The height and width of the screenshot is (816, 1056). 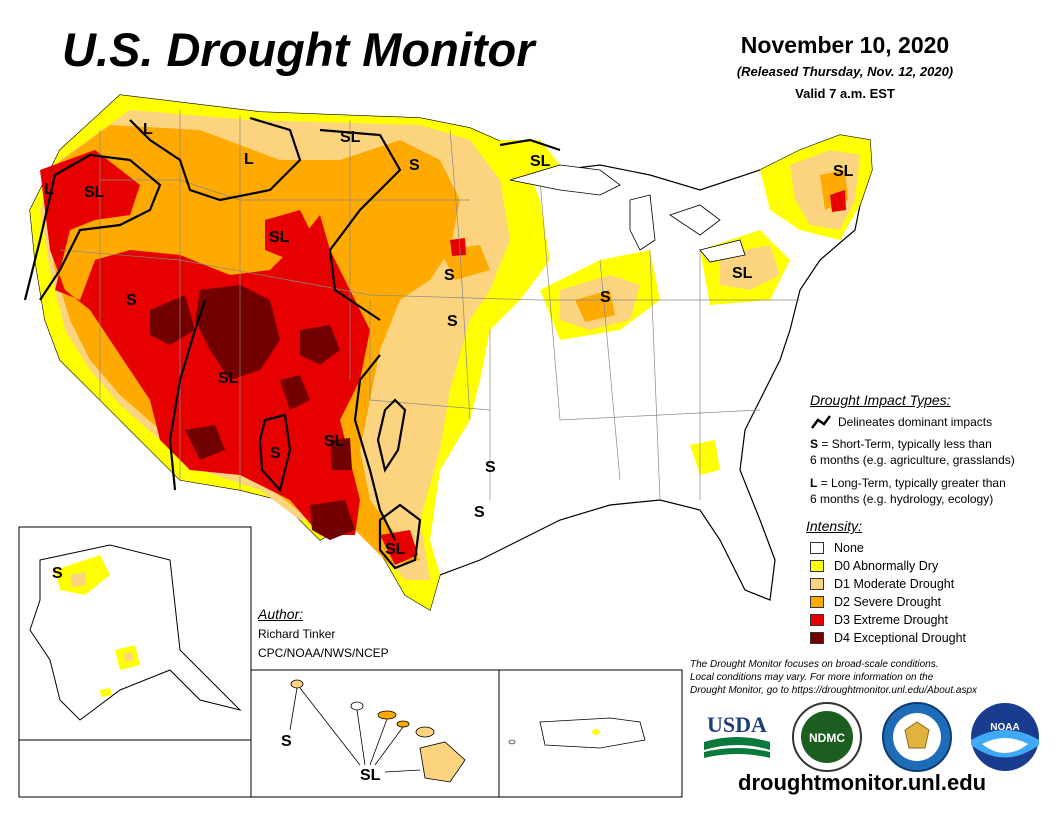 What do you see at coordinates (1004, 727) in the screenshot?
I see `noaa-logo-text: NOAA` at bounding box center [1004, 727].